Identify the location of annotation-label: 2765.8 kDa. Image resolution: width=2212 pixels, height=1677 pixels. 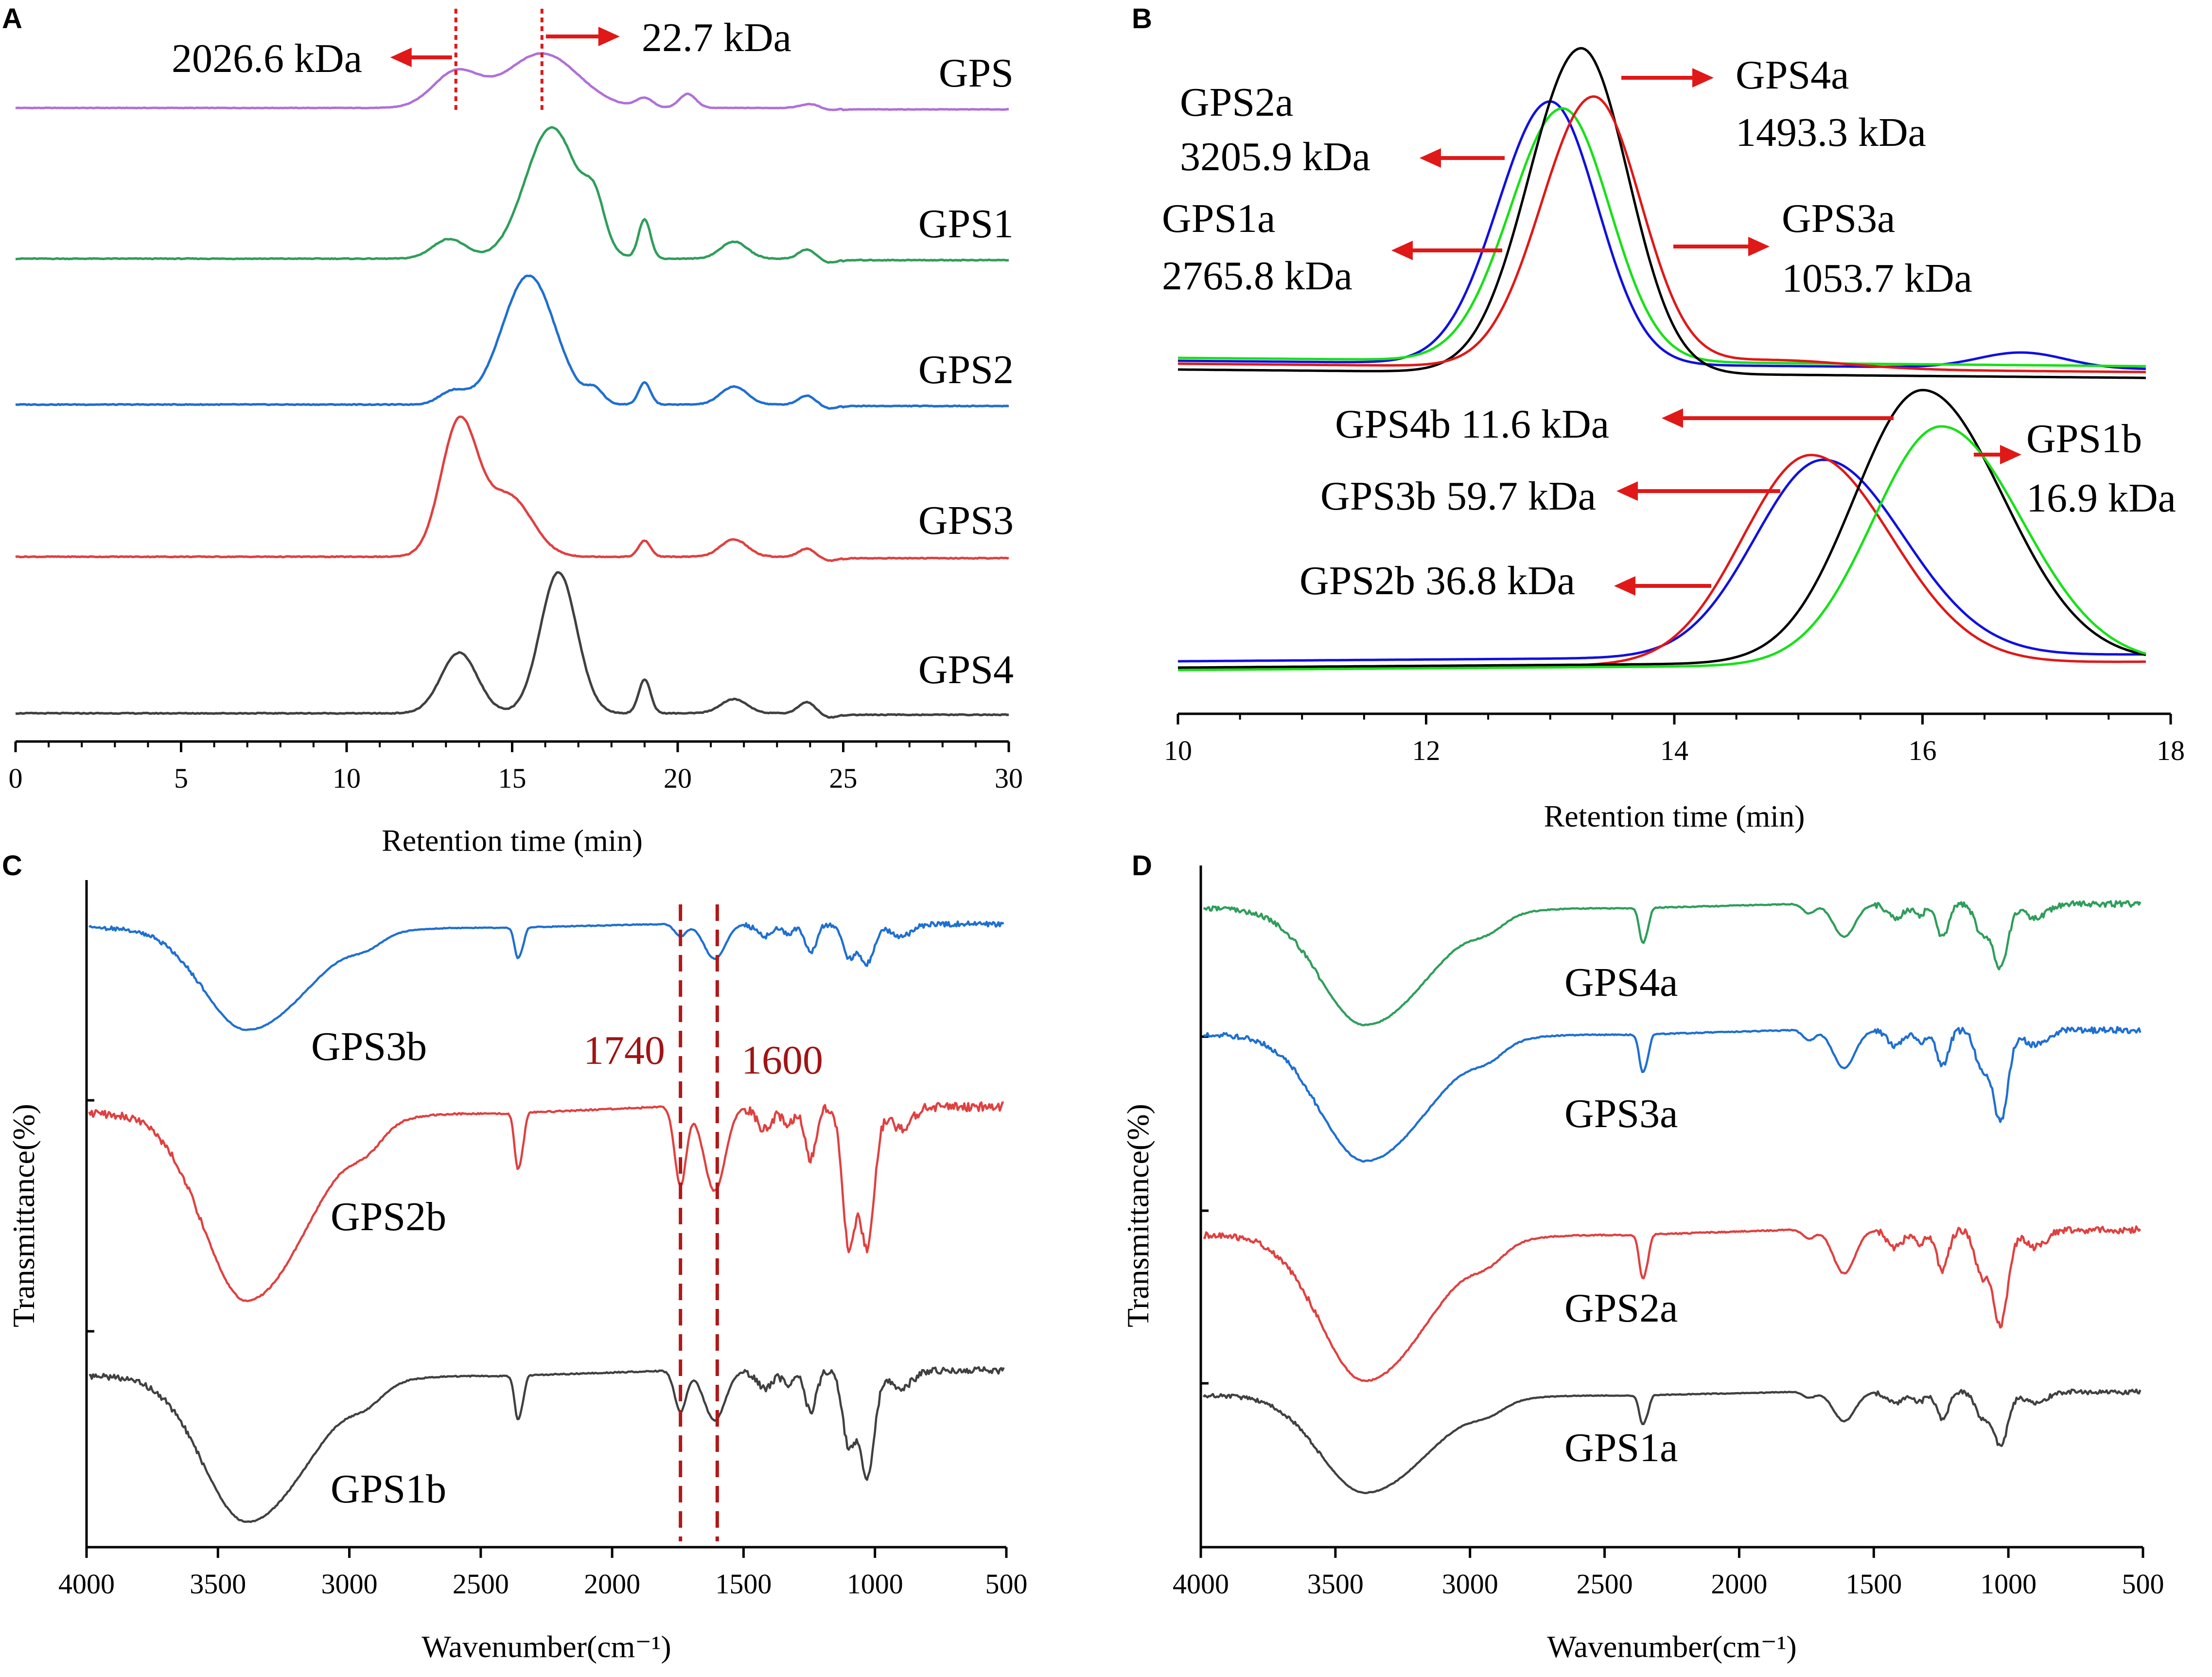
(1257, 276).